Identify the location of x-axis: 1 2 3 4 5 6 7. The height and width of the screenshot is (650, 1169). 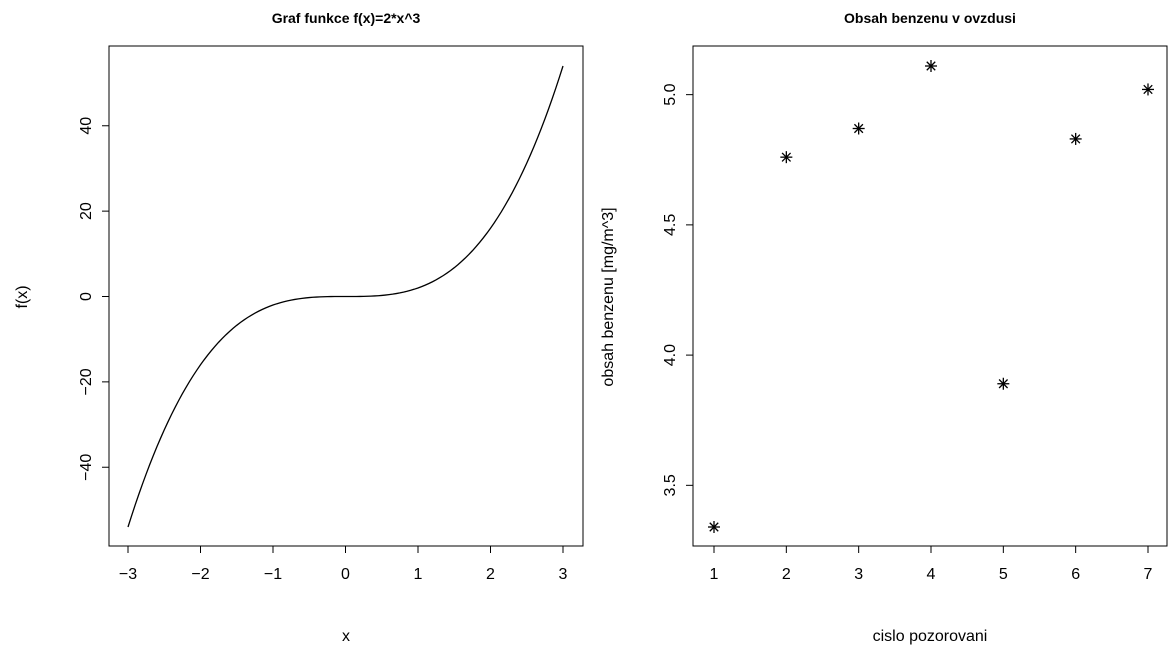
(931, 564).